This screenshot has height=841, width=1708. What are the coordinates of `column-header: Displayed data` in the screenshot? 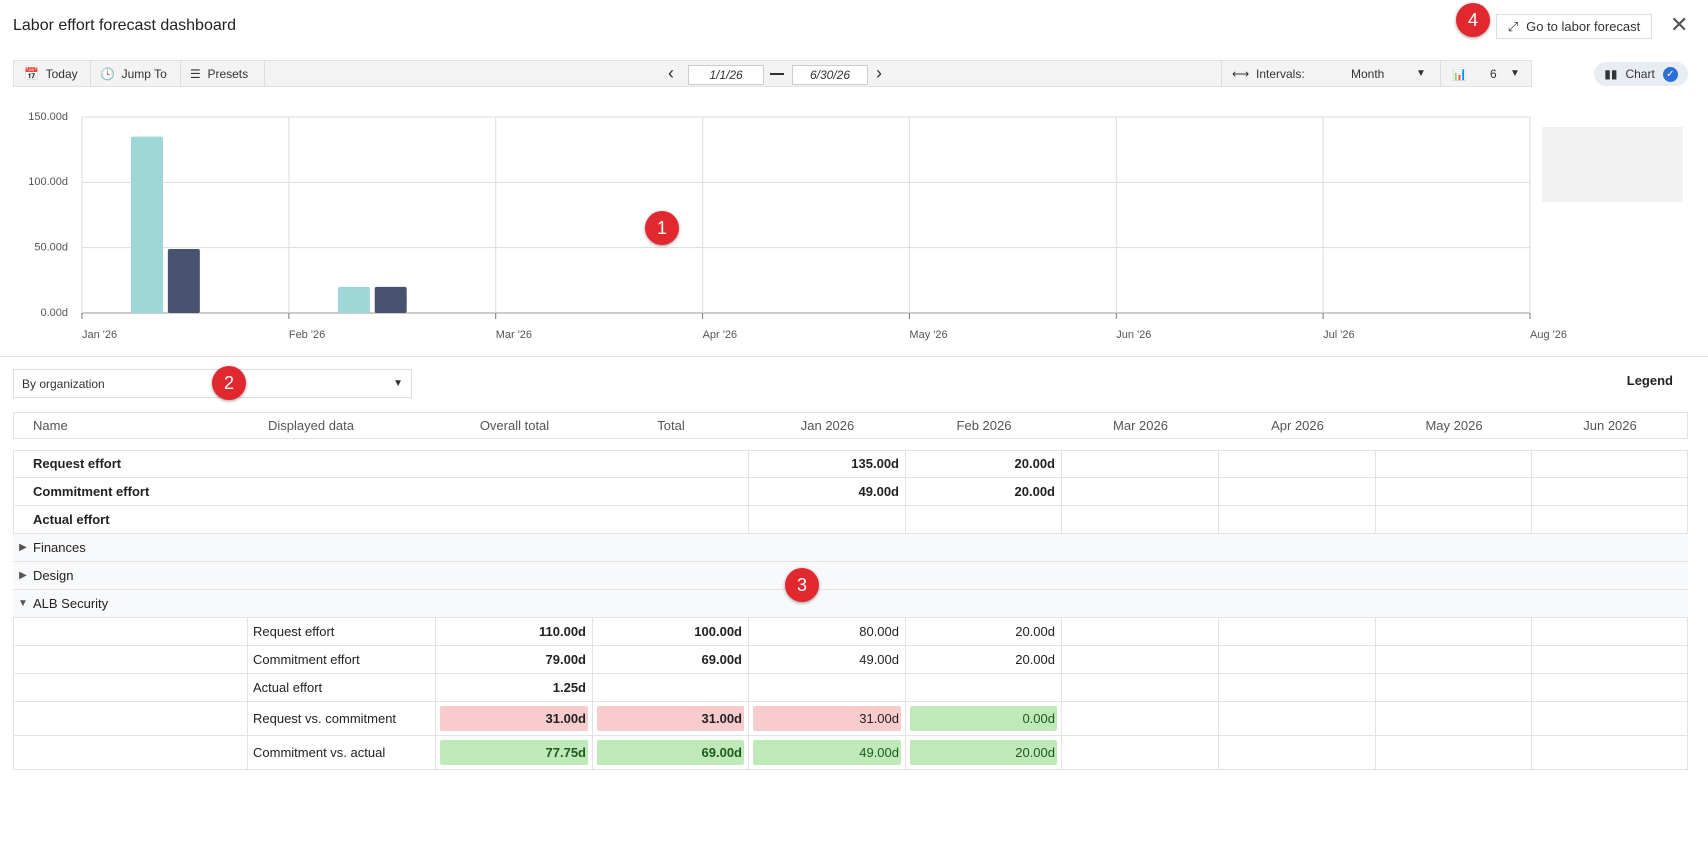 It's located at (311, 425).